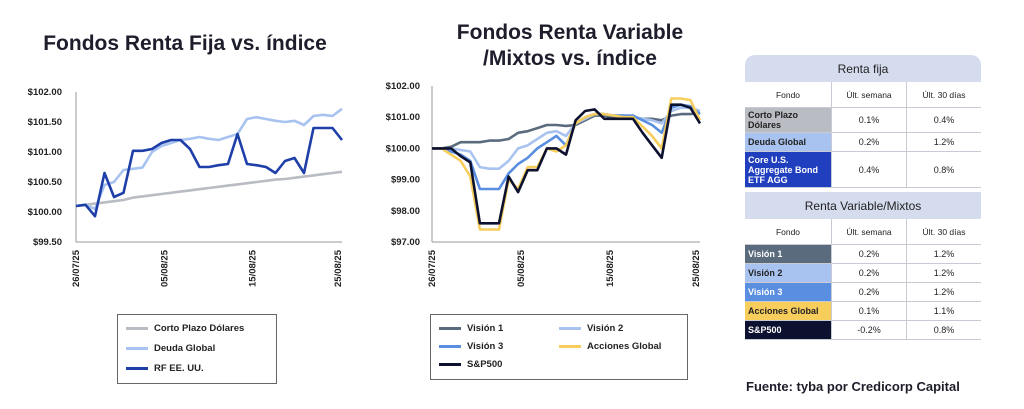  I want to click on month-value-cell: 0.4%, so click(943, 120).